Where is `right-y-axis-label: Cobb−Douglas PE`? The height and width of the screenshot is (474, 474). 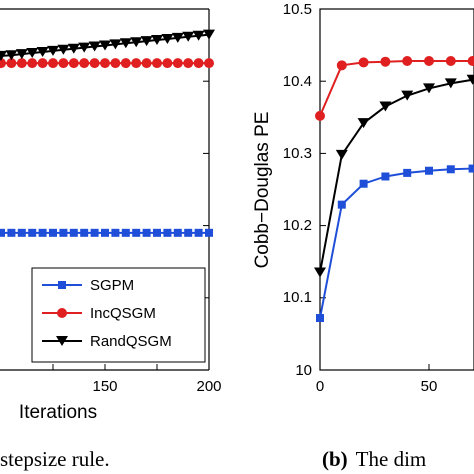 right-y-axis-label: Cobb−Douglas PE is located at coordinates (262, 190).